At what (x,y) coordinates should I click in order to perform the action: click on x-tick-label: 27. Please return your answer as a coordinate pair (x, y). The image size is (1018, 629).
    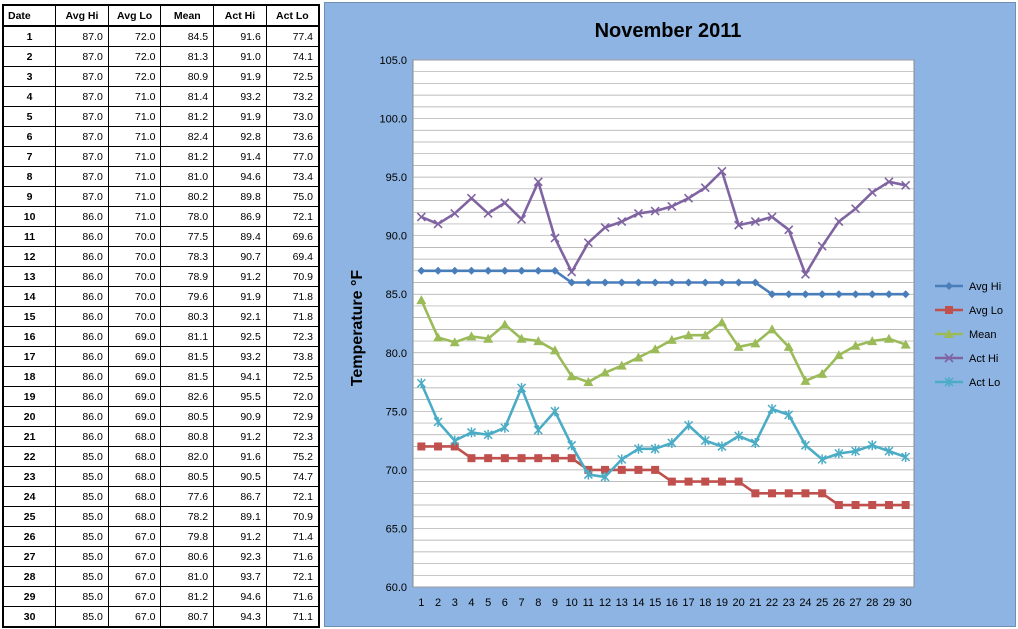
    Looking at the image, I should click on (855, 603).